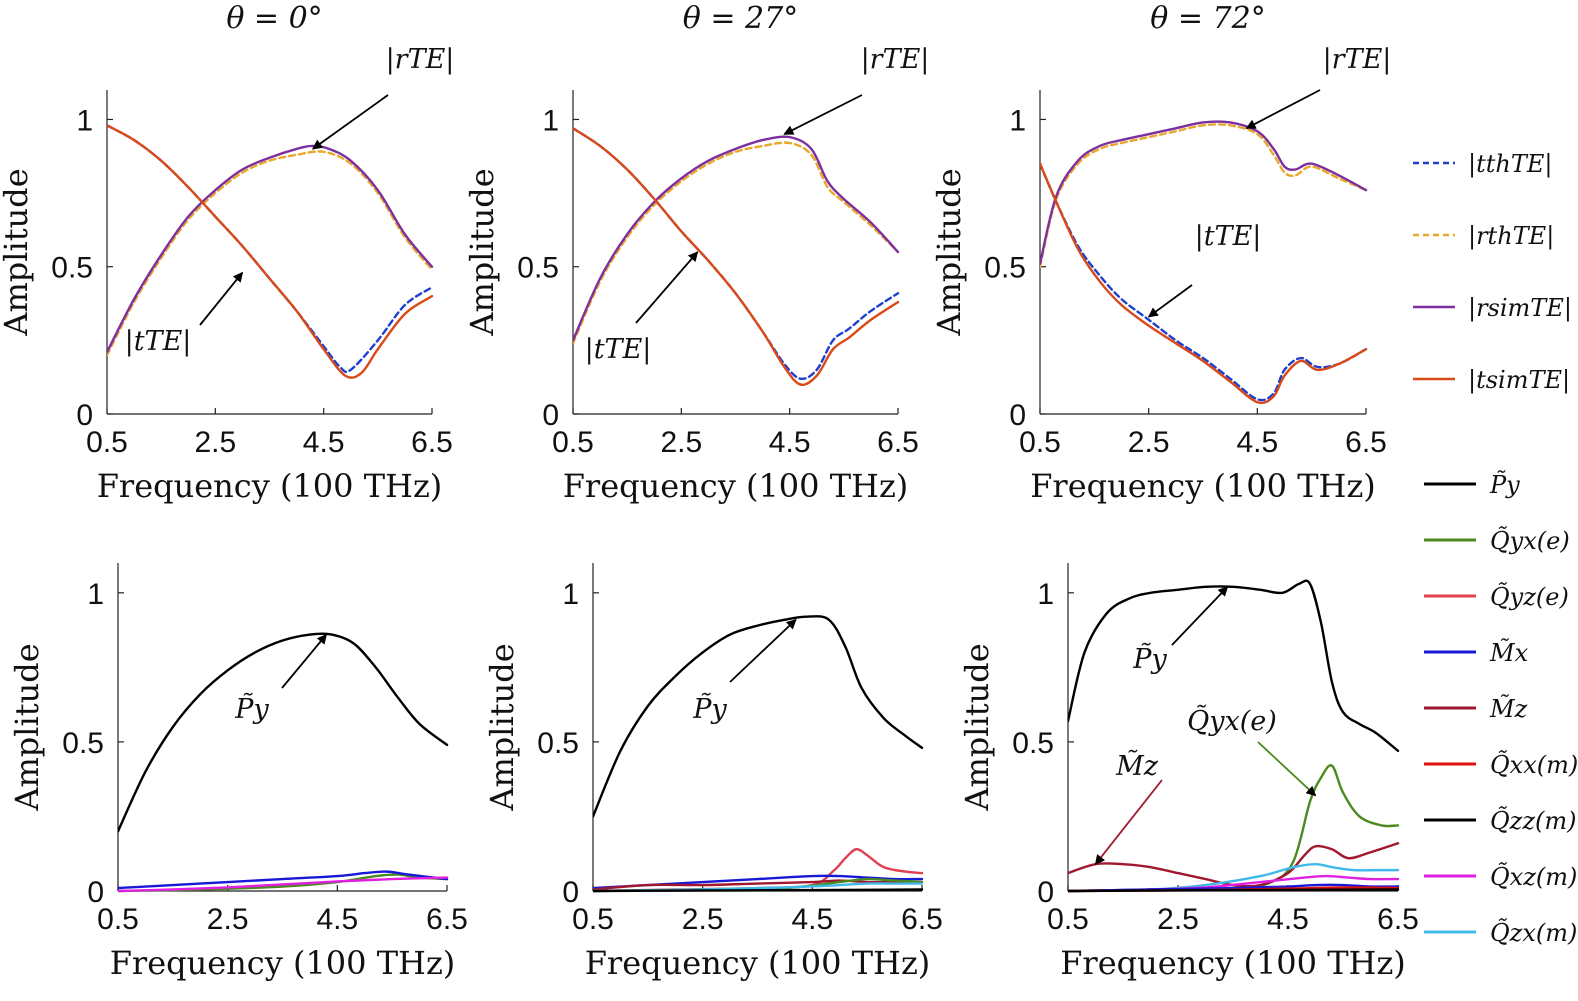 The width and height of the screenshot is (1578, 1001). Describe the element at coordinates (1533, 877) in the screenshot. I see `legend-label: Q̃xz(m)` at that location.